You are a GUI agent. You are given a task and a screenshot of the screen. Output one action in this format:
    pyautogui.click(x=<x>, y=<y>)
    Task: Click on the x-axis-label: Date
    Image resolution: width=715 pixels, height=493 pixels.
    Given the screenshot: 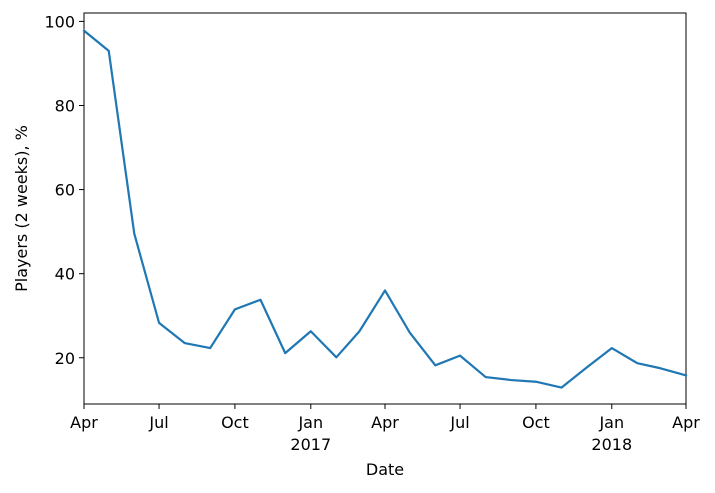 What is the action you would take?
    pyautogui.click(x=385, y=469)
    